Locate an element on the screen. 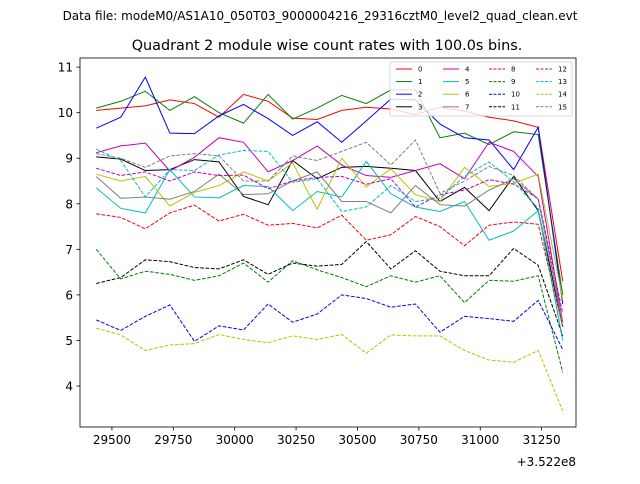 This screenshot has width=640, height=484. x-tick-label: 31000 is located at coordinates (480, 440).